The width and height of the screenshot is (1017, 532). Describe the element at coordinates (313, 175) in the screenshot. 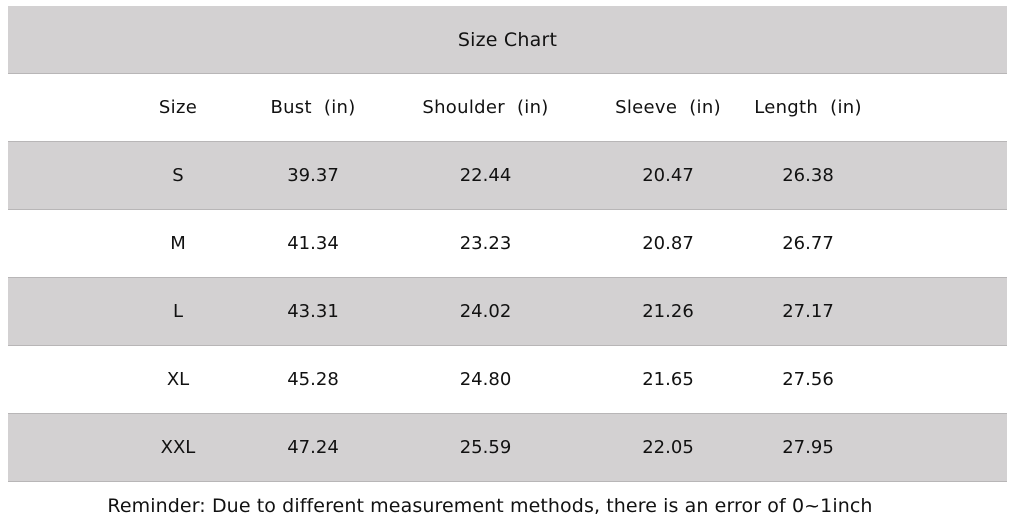

I see `bust-cell: 39.37` at that location.